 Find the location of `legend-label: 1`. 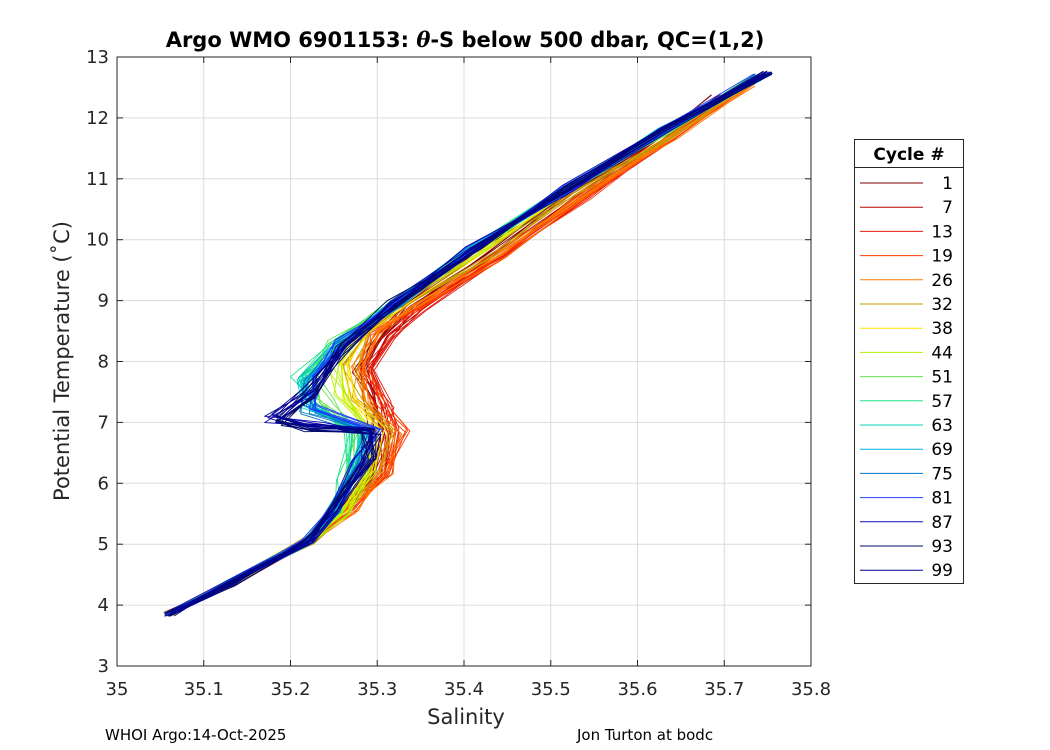

legend-label: 1 is located at coordinates (947, 184).